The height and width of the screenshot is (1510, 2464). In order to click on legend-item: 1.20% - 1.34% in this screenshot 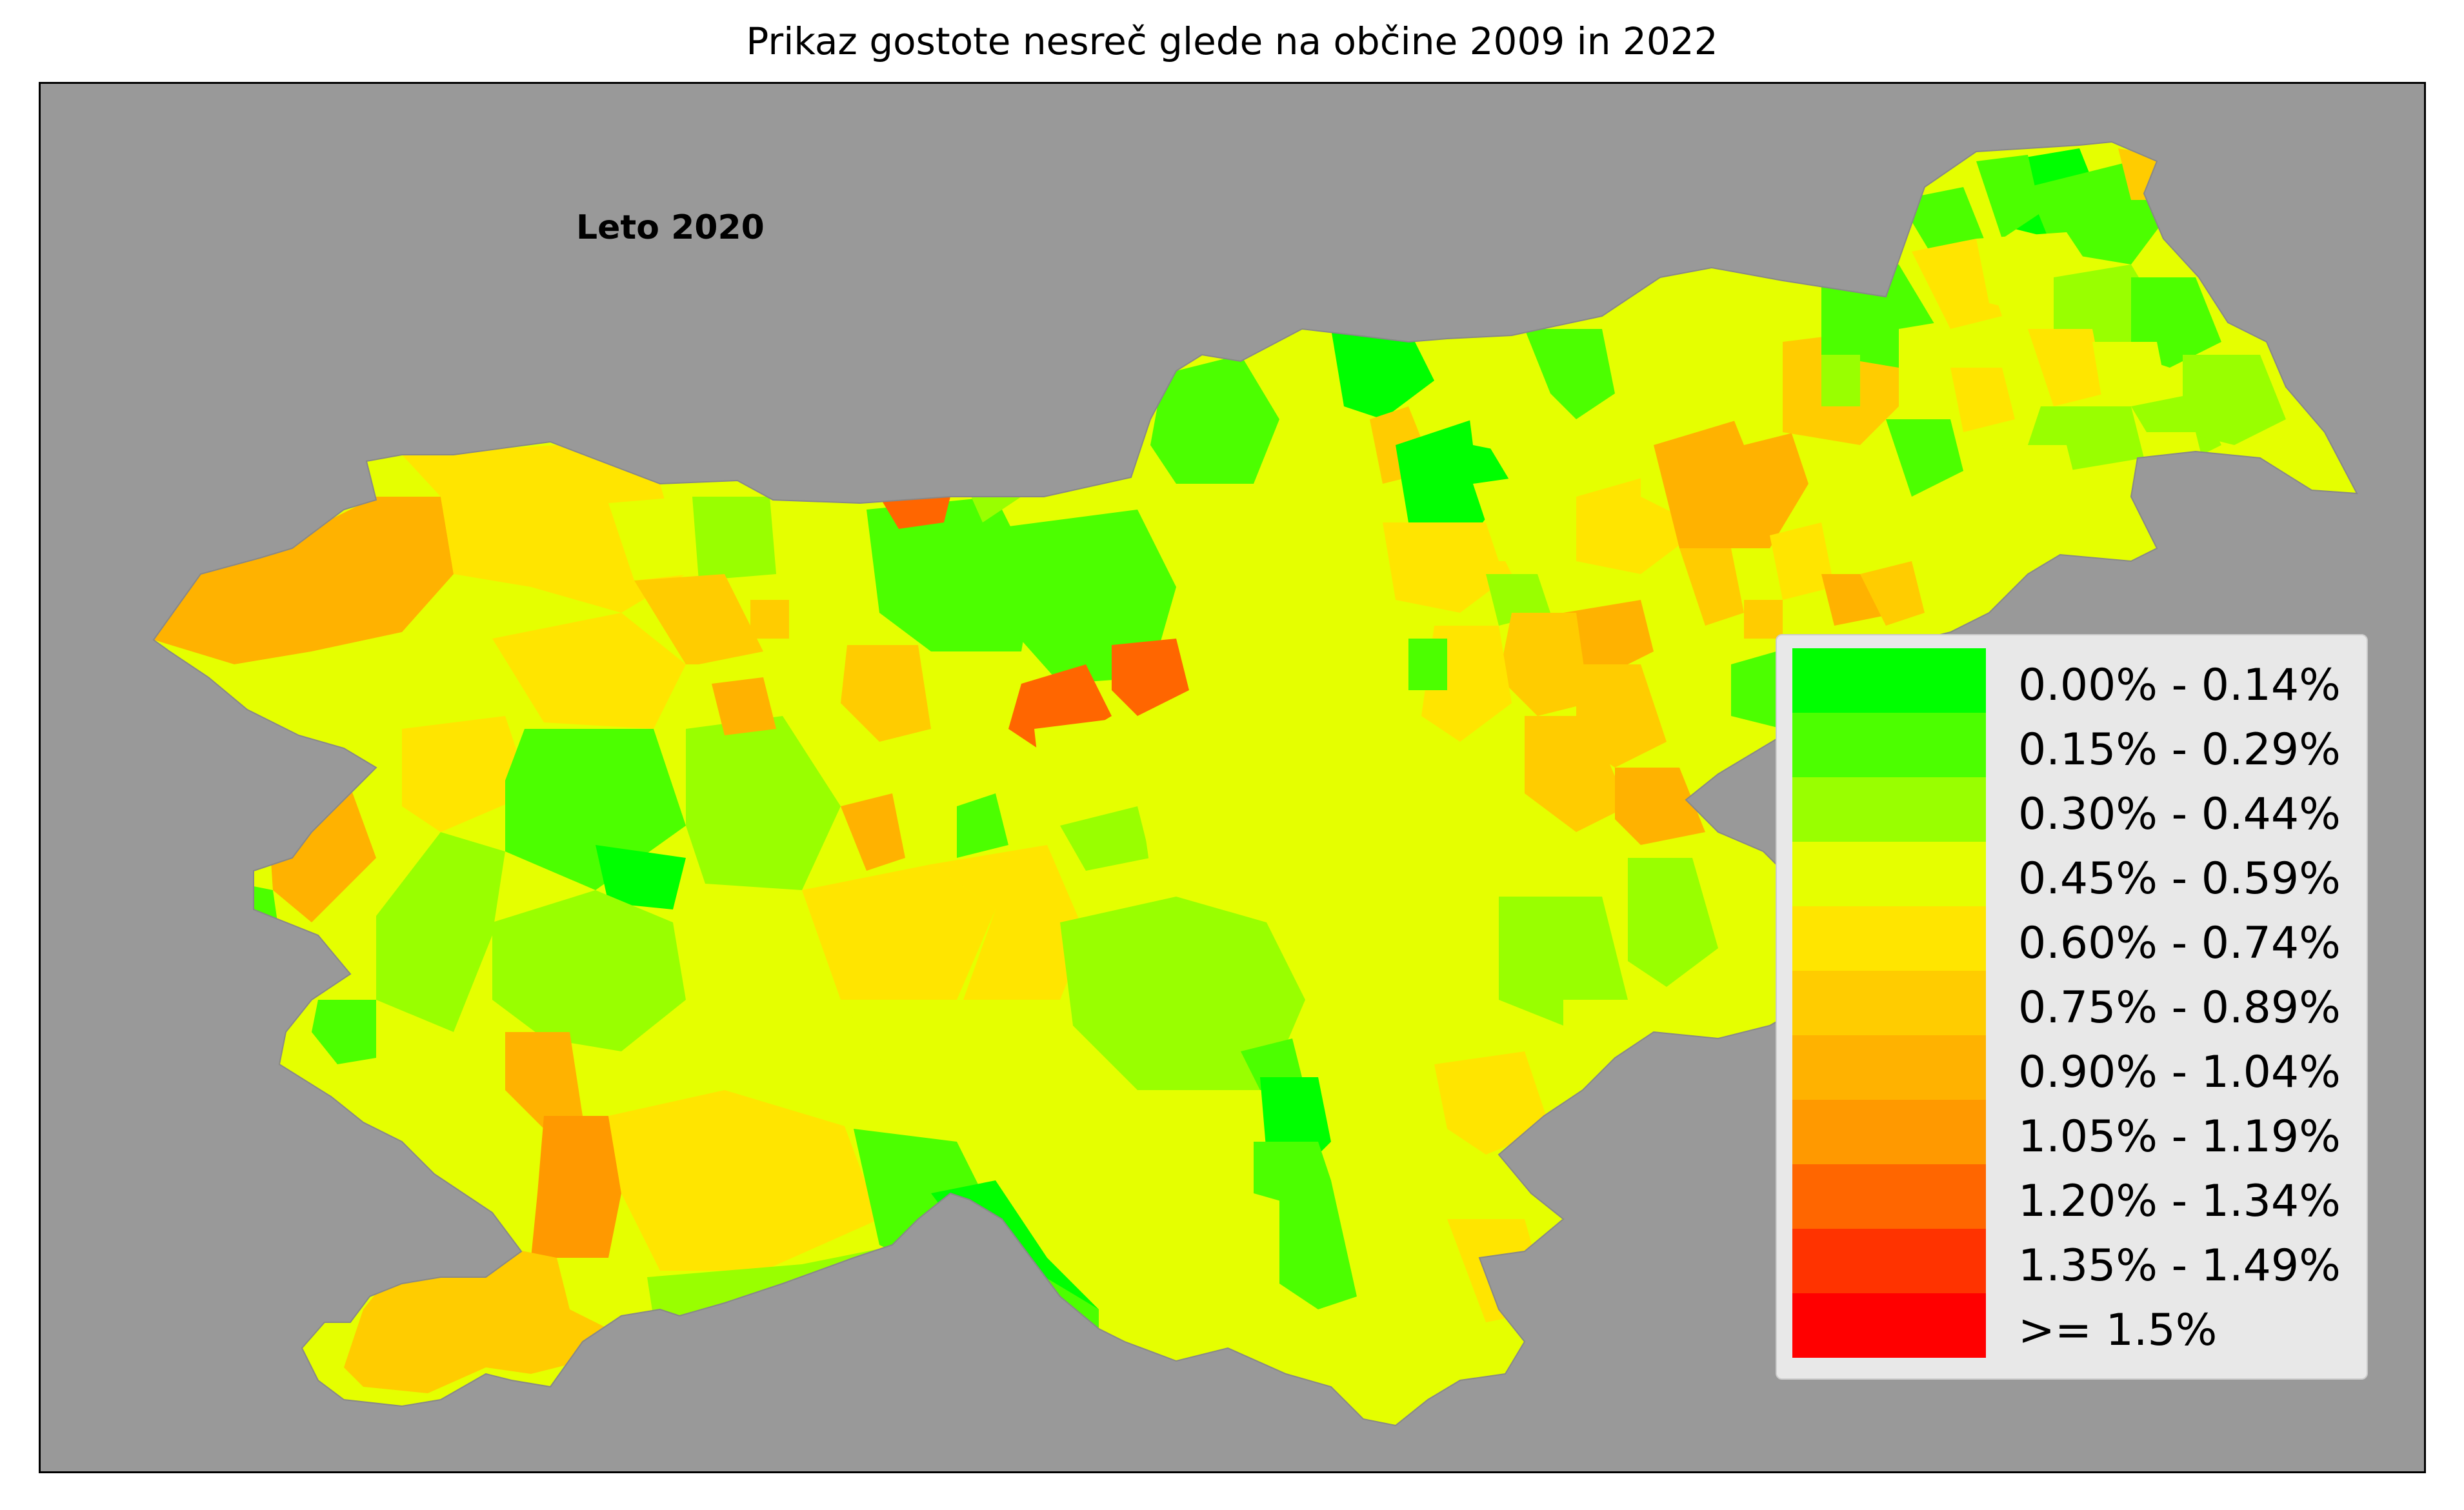, I will do `click(2076, 1196)`.